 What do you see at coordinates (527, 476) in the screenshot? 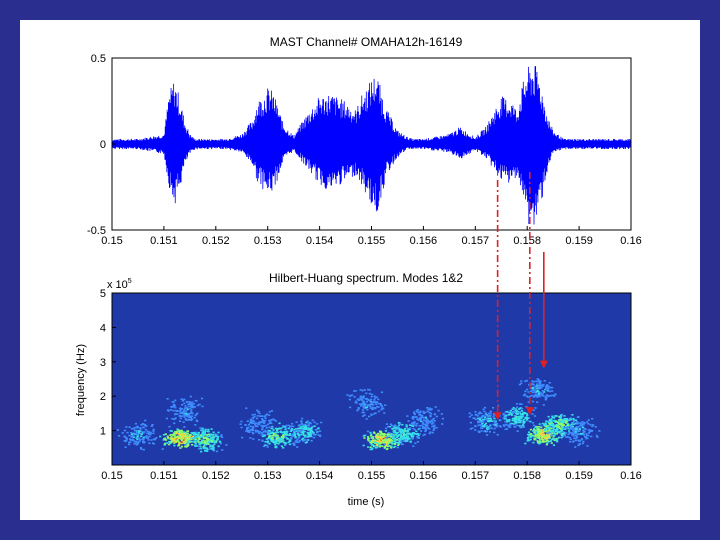
I see `x-tick-label: 0.158` at bounding box center [527, 476].